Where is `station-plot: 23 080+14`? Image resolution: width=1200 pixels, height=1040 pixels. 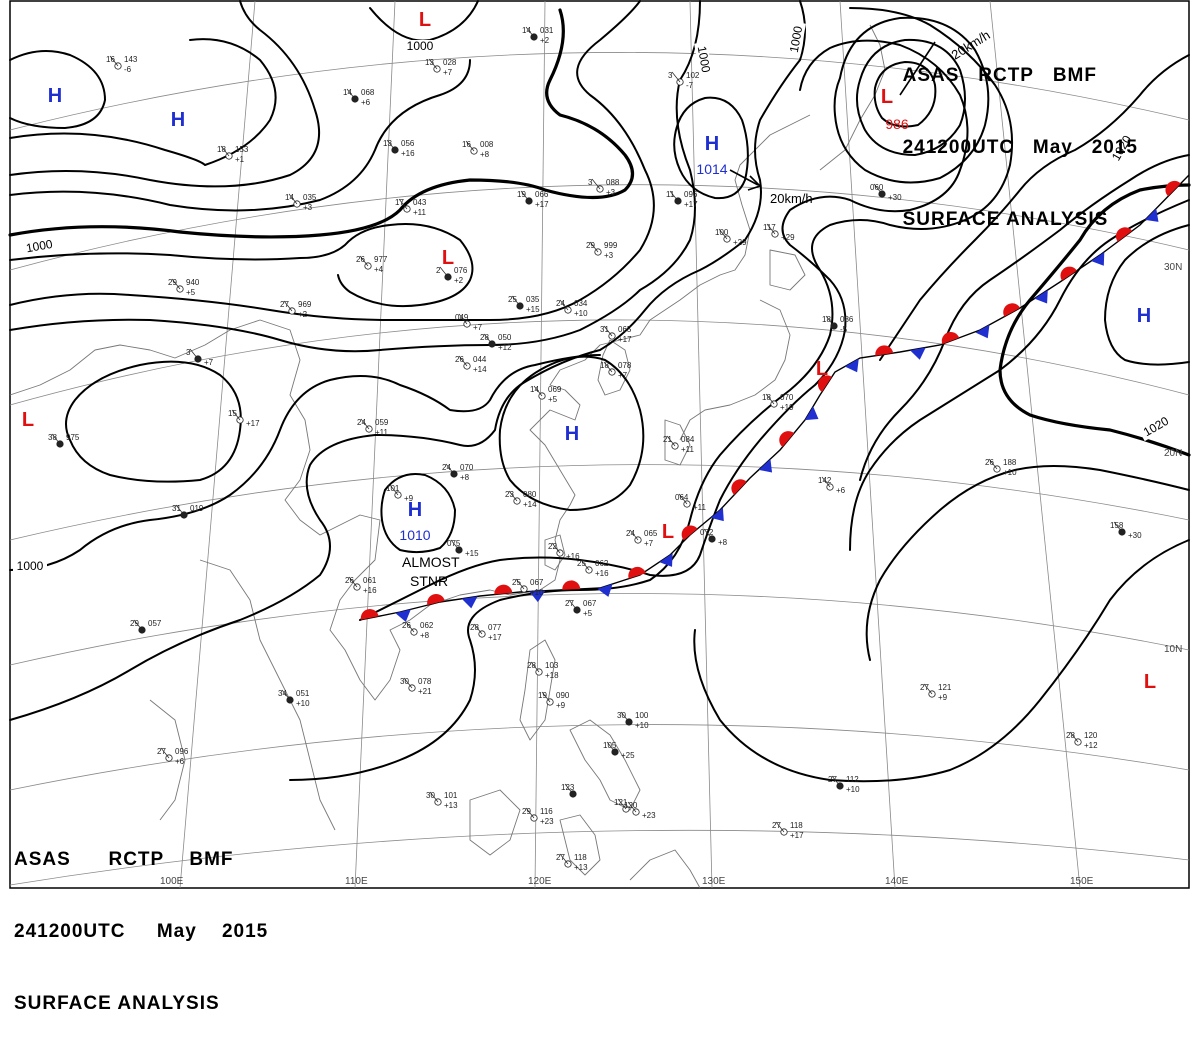
station-plot: 23 080+14 is located at coordinates (521, 499).